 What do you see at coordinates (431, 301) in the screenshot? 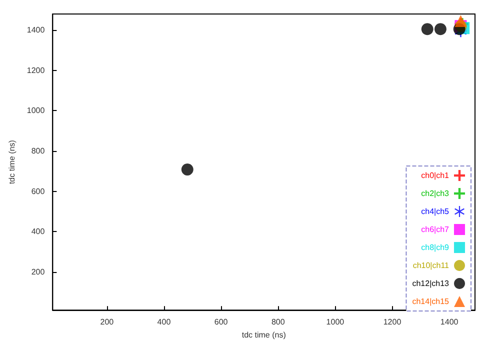
I see `legend-label: ch14|ch15` at bounding box center [431, 301].